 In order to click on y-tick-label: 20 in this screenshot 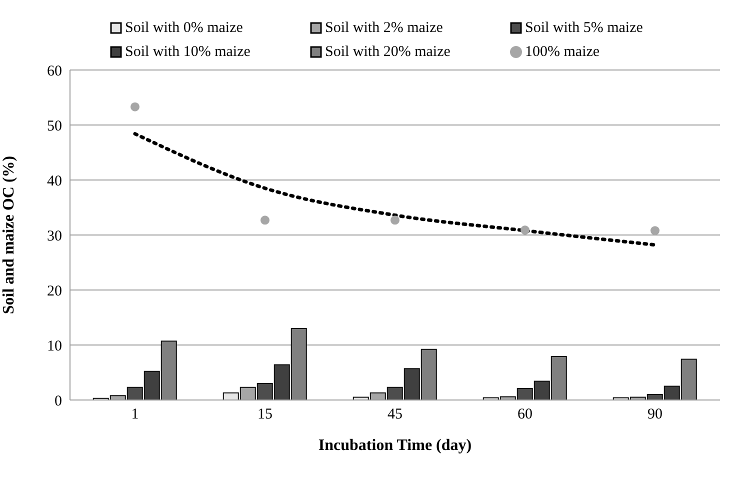, I will do `click(54, 291)`.